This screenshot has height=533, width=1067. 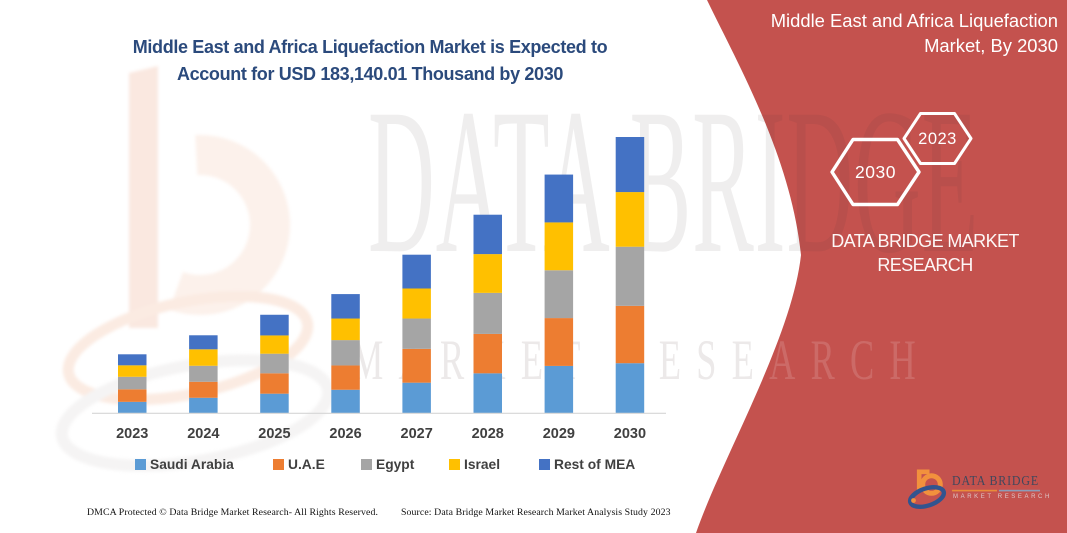 I want to click on bar-segment-2029-Egypt, so click(x=559, y=294).